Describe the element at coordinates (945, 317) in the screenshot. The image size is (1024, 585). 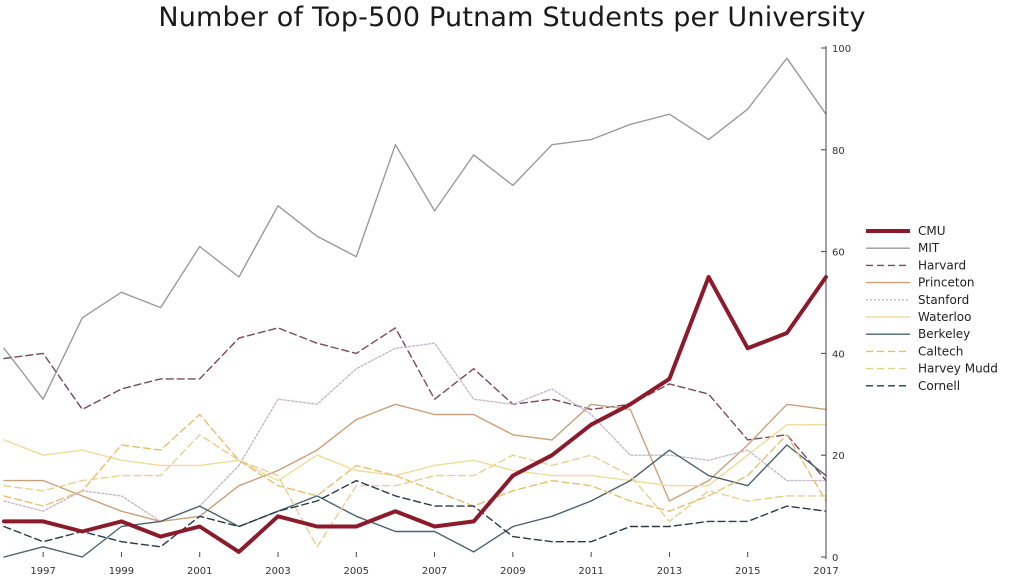
I see `legend-label-waterloo: Waterloo` at that location.